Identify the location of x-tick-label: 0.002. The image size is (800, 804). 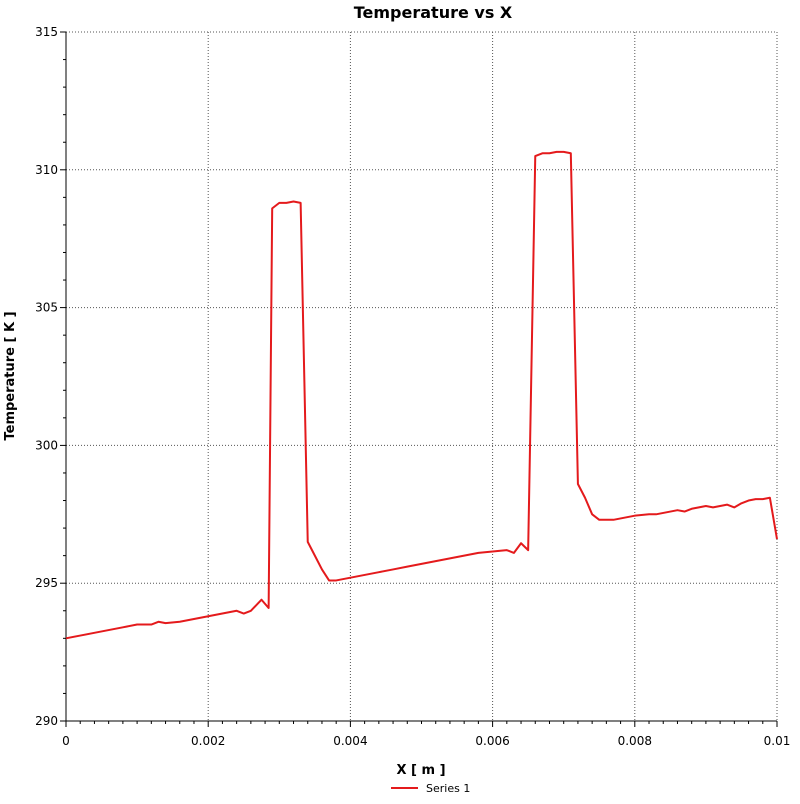
(208, 741).